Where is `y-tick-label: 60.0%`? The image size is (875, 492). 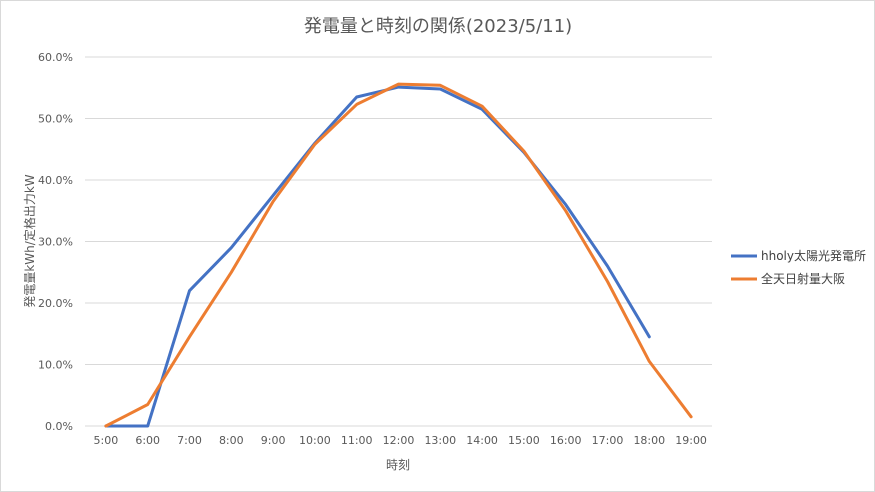
y-tick-label: 60.0% is located at coordinates (55, 57).